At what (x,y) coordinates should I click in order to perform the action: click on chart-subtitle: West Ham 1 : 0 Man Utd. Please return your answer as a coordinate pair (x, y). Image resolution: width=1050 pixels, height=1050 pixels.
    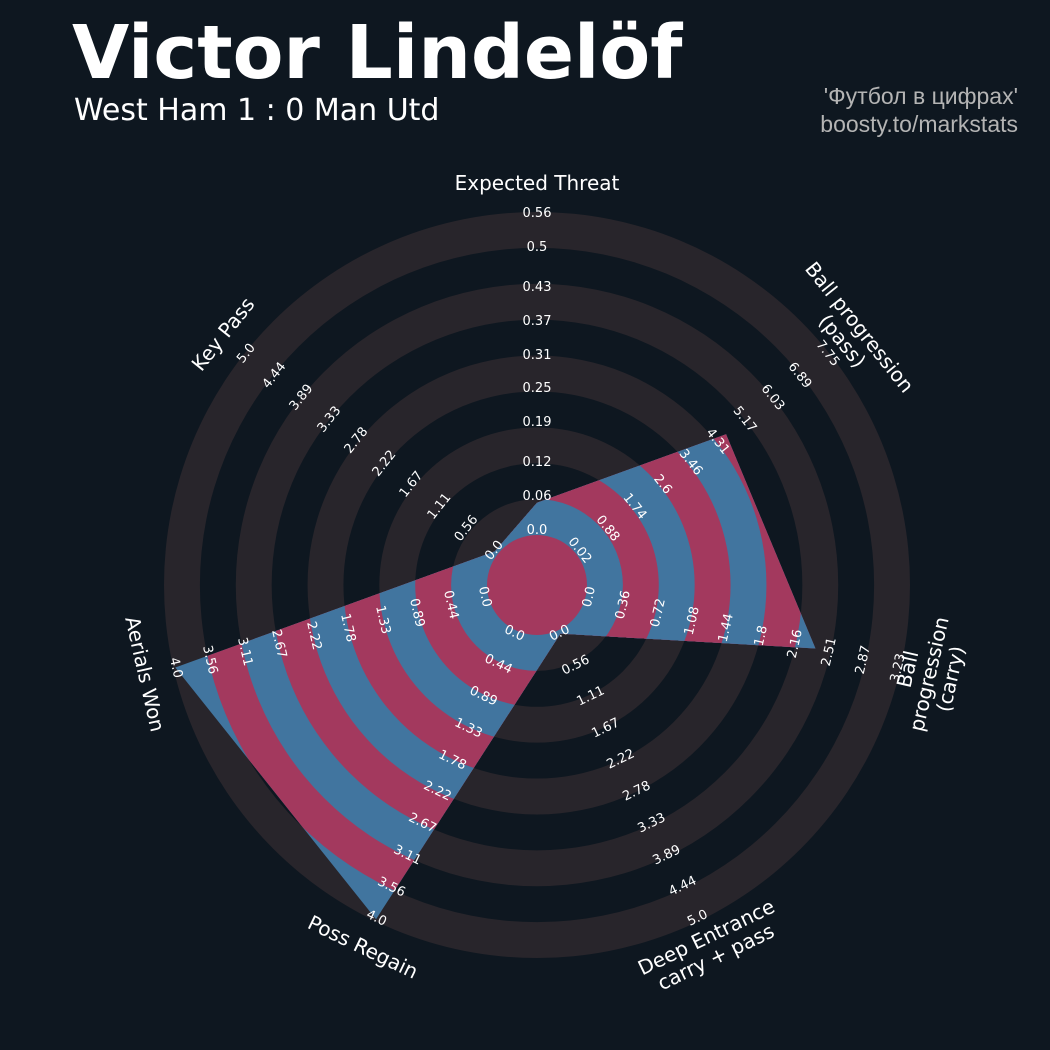
    Looking at the image, I should click on (257, 110).